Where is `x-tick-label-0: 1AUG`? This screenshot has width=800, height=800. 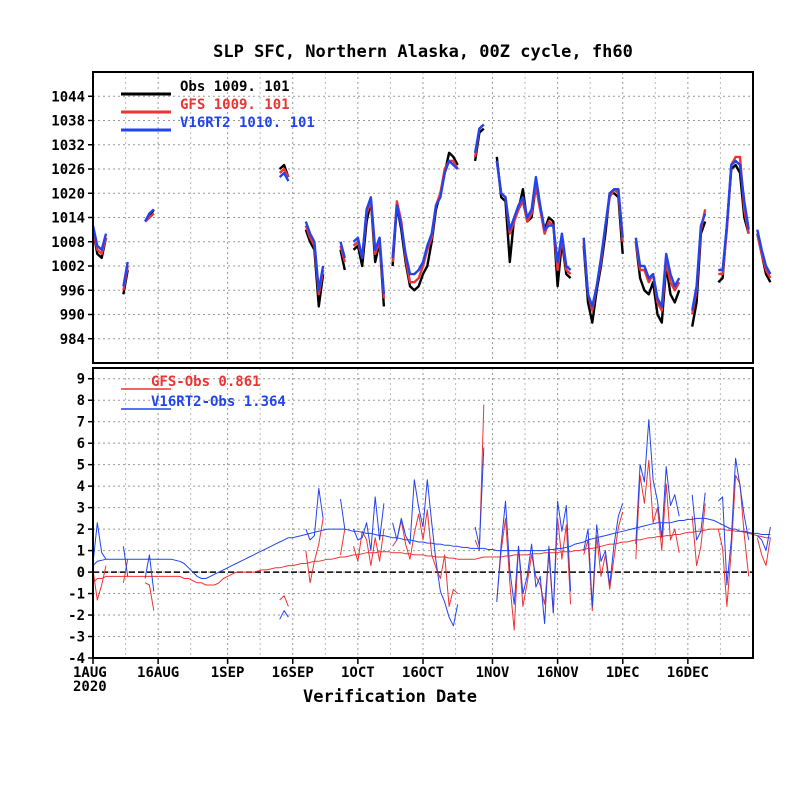
x-tick-label-0: 1AUG is located at coordinates (90, 673).